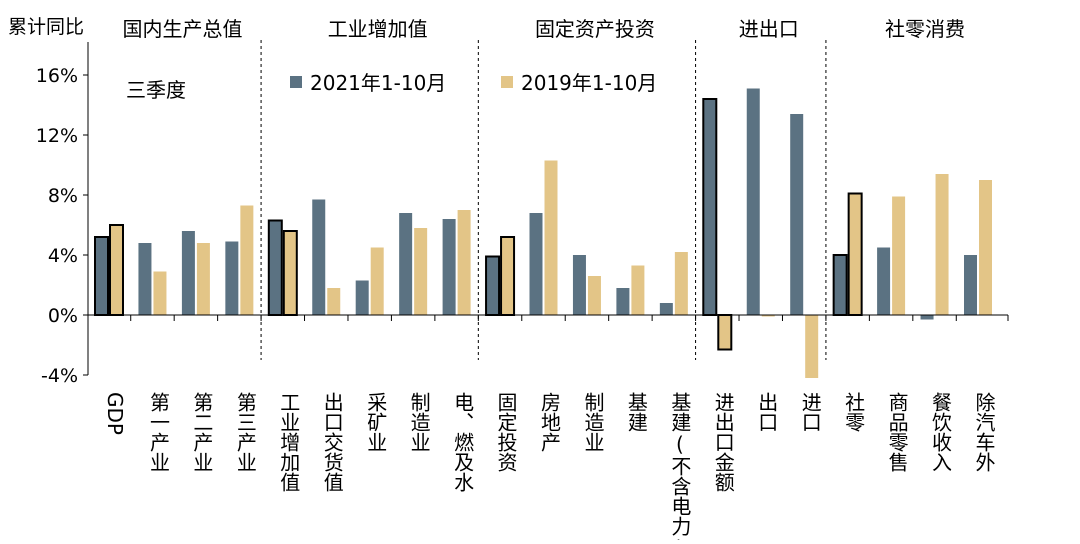 This screenshot has width=1080, height=544. What do you see at coordinates (158, 432) in the screenshot?
I see `x-tick-label: 第一产业` at bounding box center [158, 432].